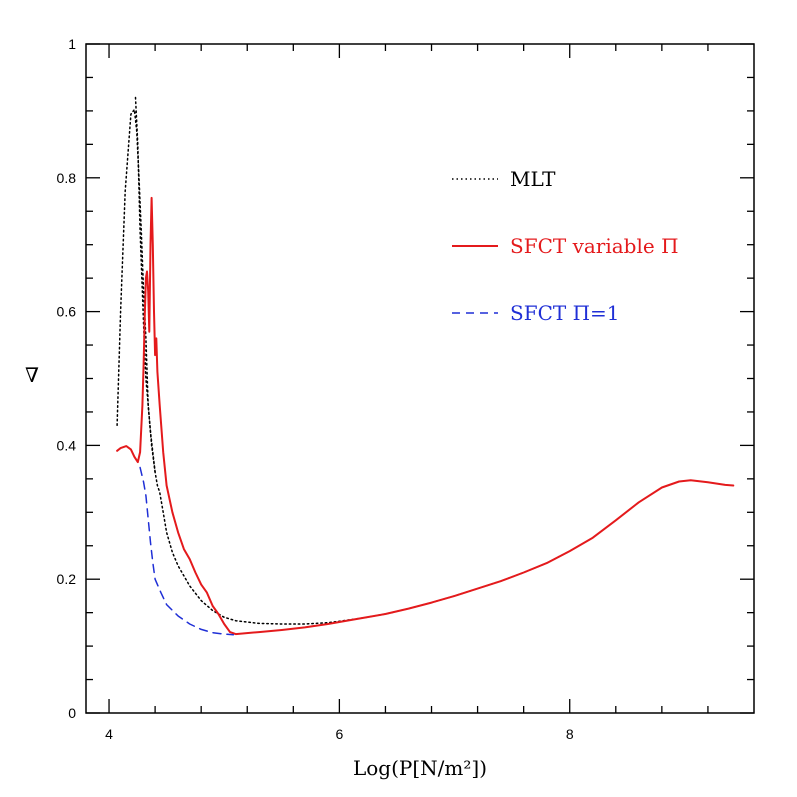 Image resolution: width=797 pixels, height=797 pixels. I want to click on x-tick-label: 6, so click(339, 734).